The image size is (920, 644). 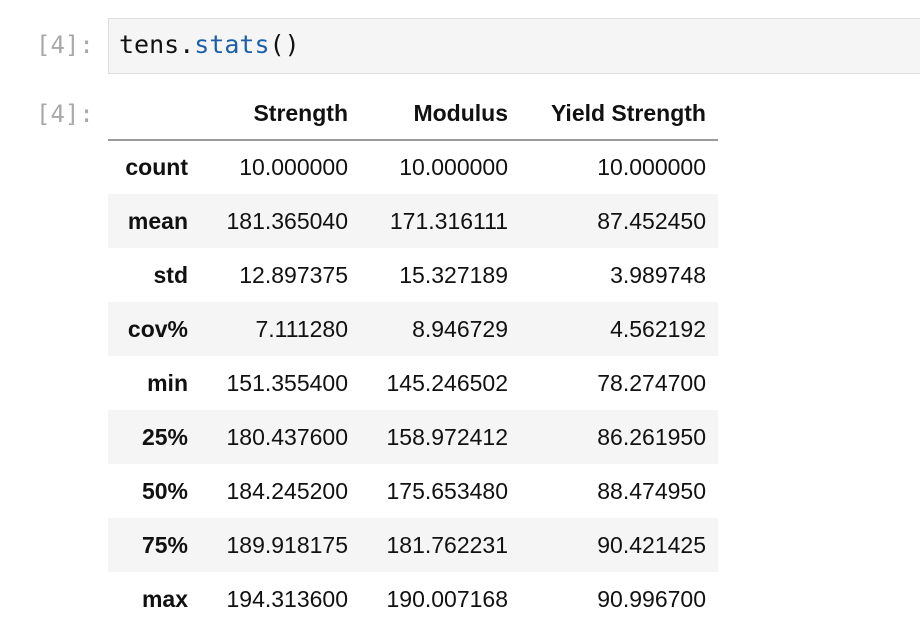 I want to click on table-cell: 7.111280, so click(x=301, y=328).